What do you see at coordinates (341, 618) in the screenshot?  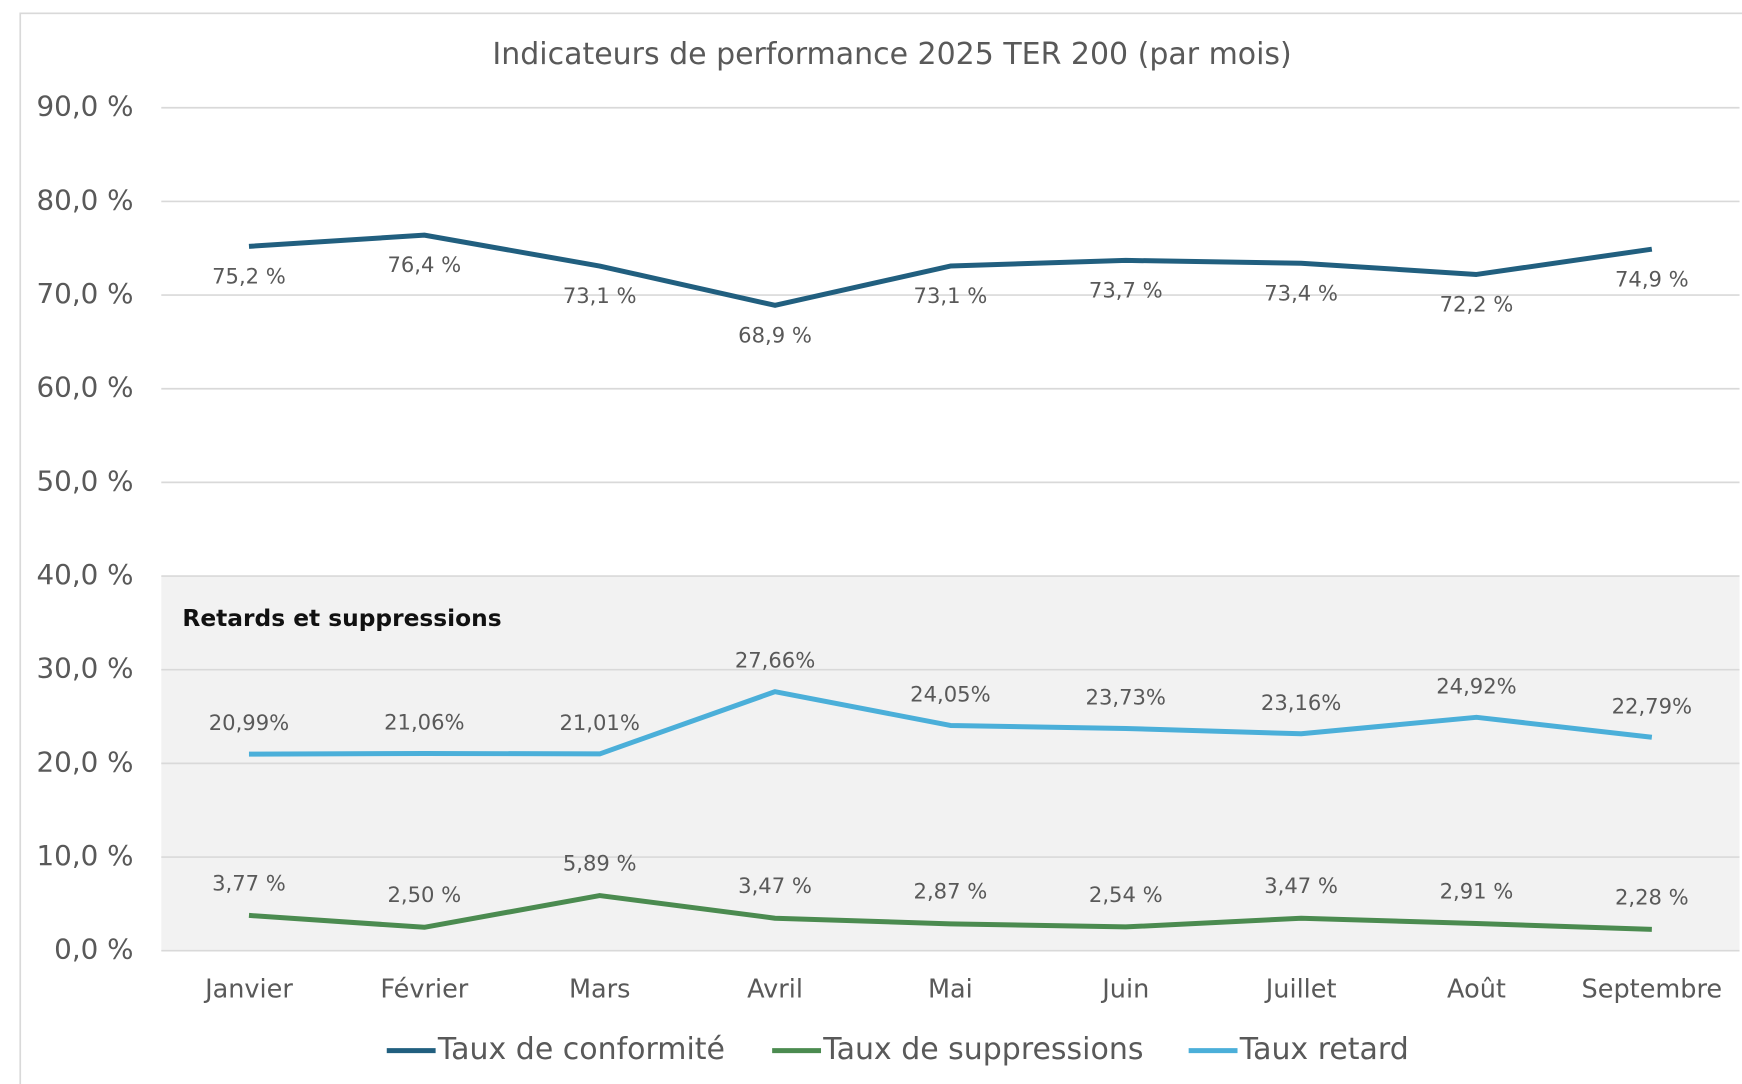 I see `band-annotation: Retards et suppressions` at bounding box center [341, 618].